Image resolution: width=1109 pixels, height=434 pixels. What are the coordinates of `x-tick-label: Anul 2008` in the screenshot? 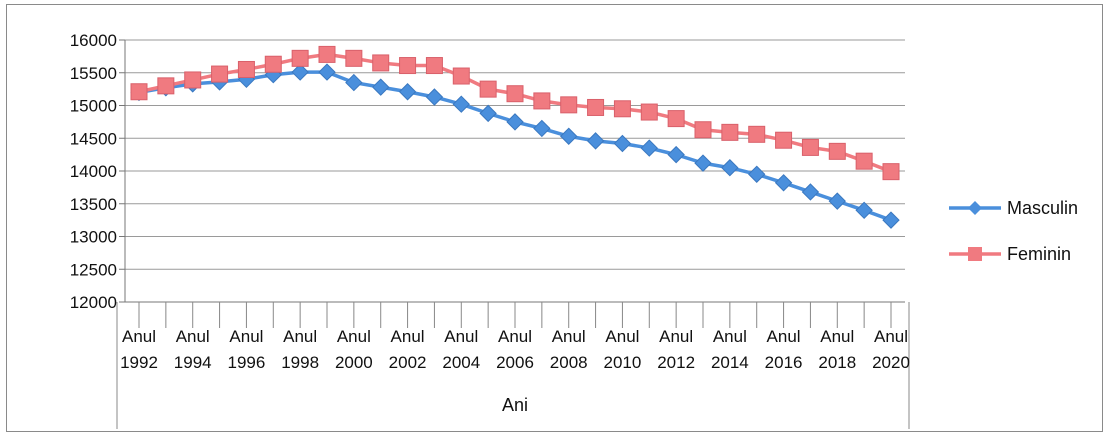 It's located at (569, 349).